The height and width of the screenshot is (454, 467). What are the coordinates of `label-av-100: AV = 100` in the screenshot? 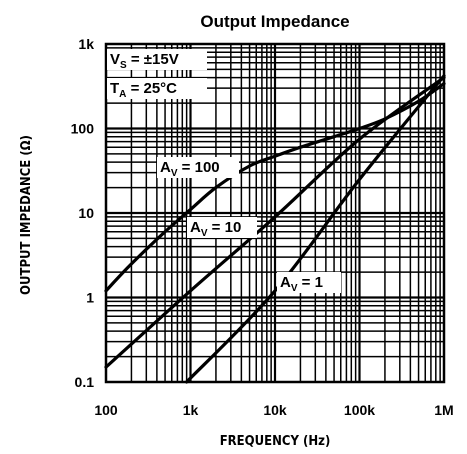 It's located at (190, 169).